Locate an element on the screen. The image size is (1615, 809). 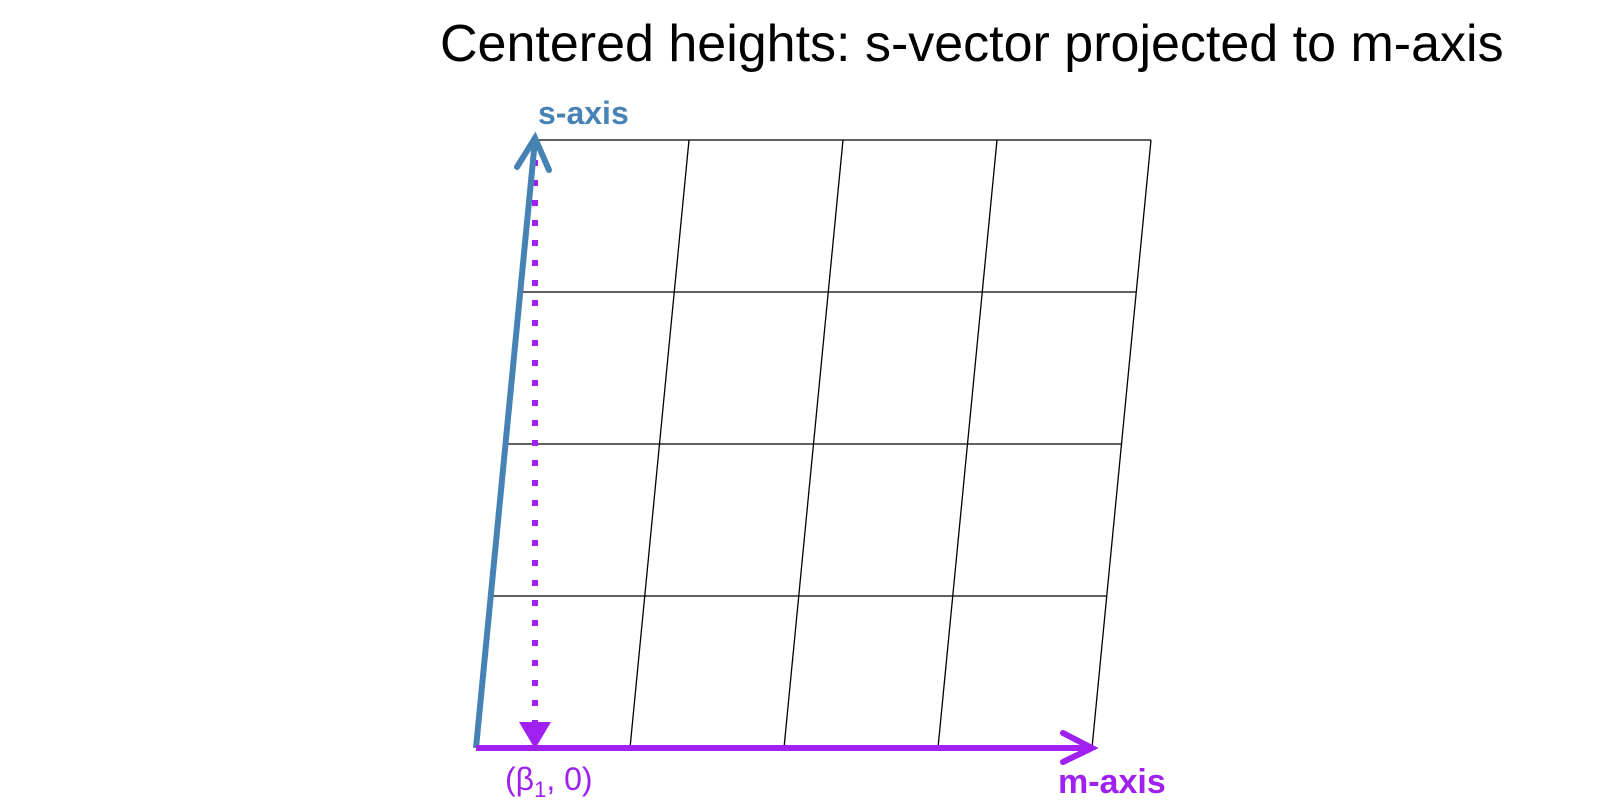
projection-arrowhead is located at coordinates (535, 735).